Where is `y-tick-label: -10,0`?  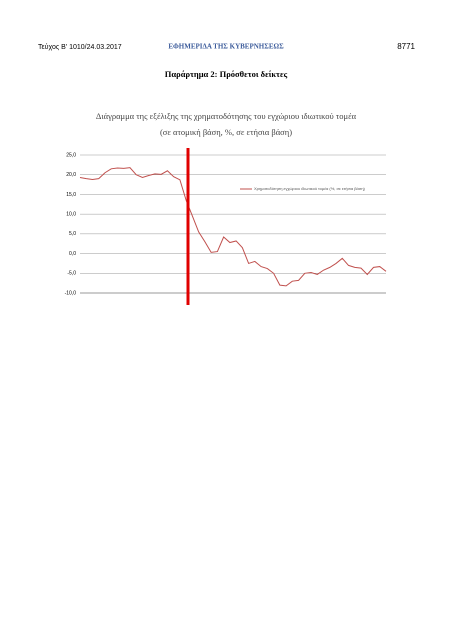
y-tick-label: -10,0 is located at coordinates (71, 293).